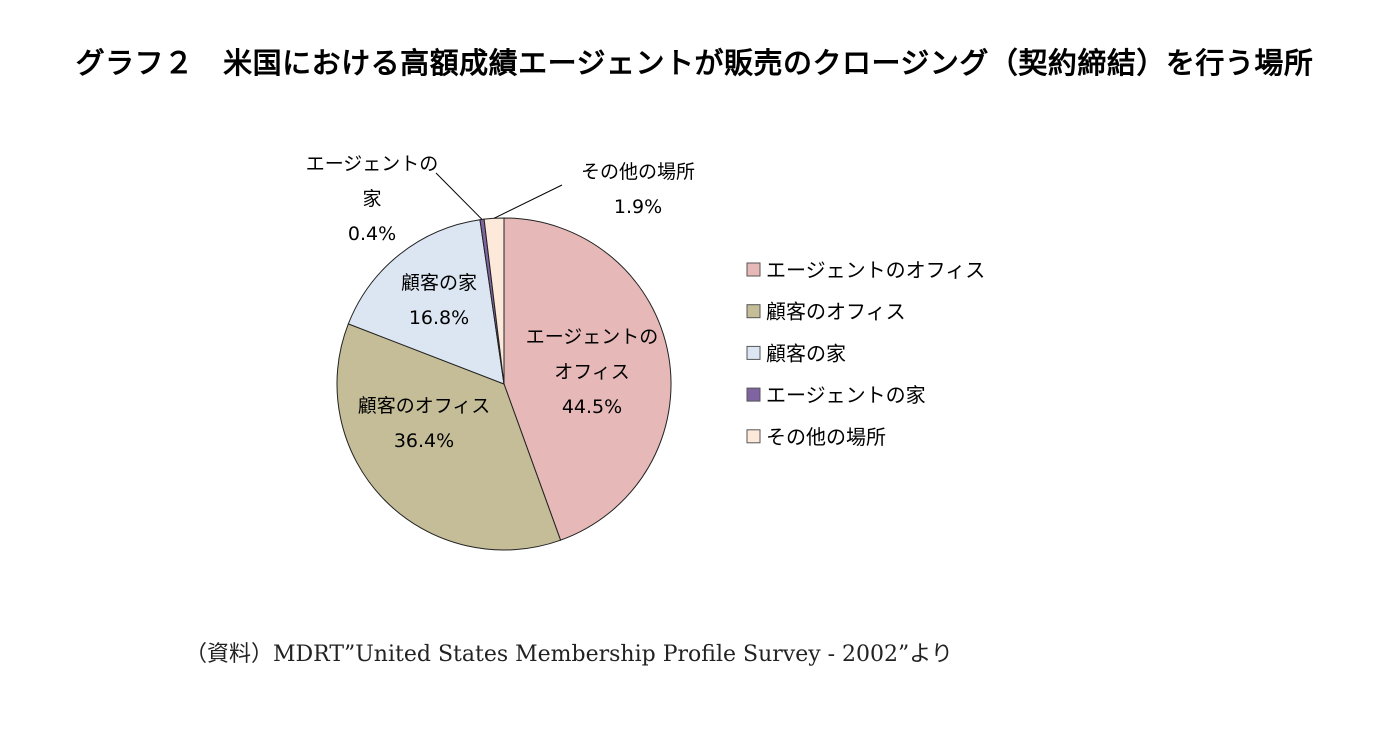  What do you see at coordinates (753, 269) in the screenshot?
I see `legend-swatch-agent-office` at bounding box center [753, 269].